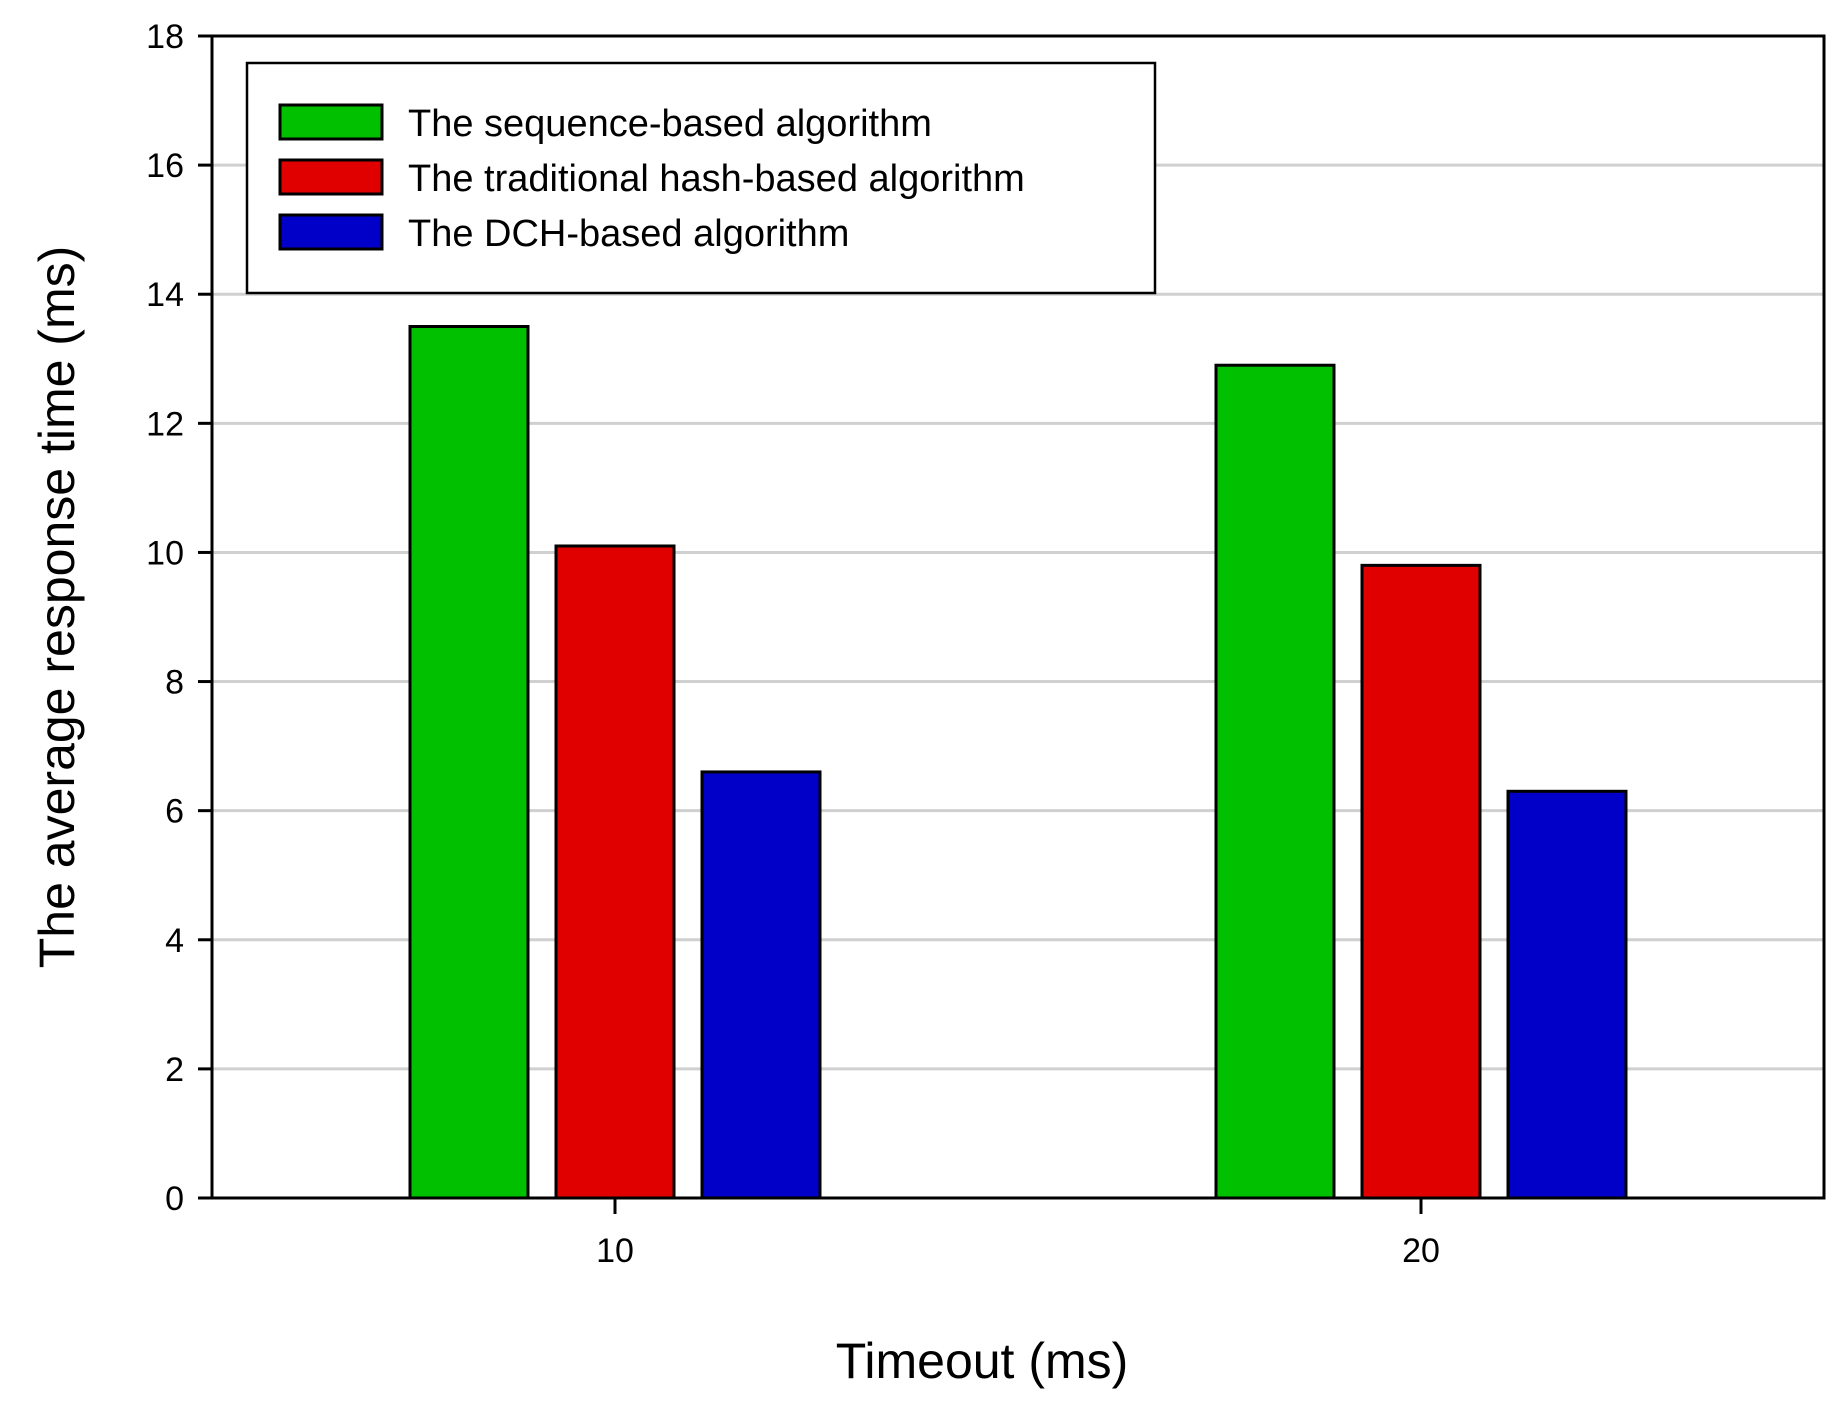  I want to click on x-tick-label: 10, so click(615, 1251).